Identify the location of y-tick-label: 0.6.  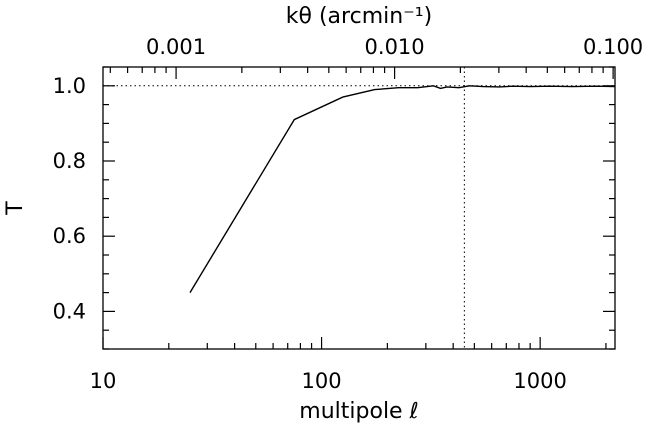
(69, 236).